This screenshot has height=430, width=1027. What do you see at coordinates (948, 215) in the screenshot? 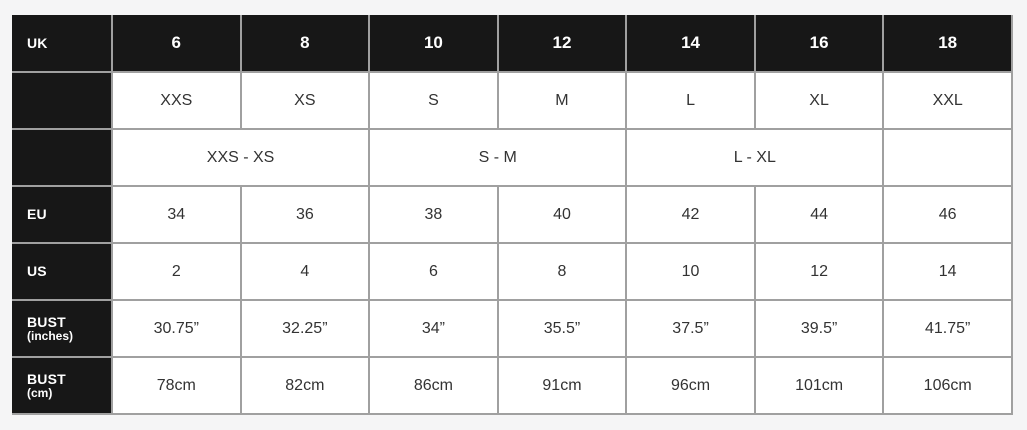
I see `table-cell: 46` at bounding box center [948, 215].